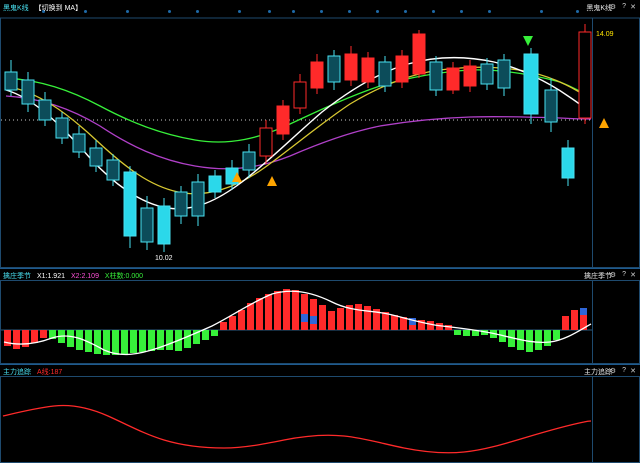 This screenshot has height=463, width=640. What do you see at coordinates (320, 371) in the screenshot?
I see `main-force-panel-header: 主力追踪 A线:187 主力追踪 ⚙ ? ✕` at bounding box center [320, 371].